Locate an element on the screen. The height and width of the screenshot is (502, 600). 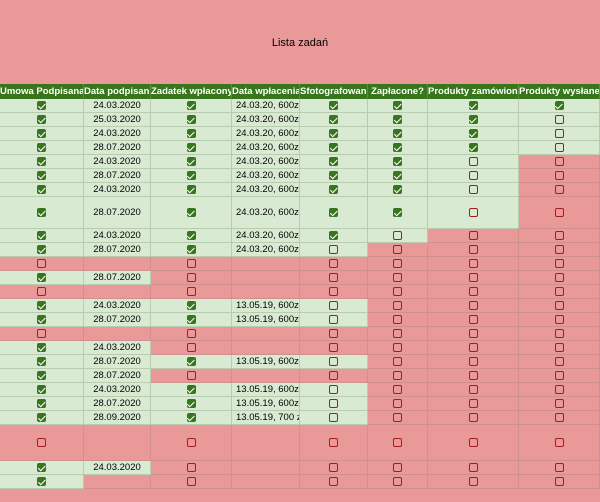
header-umowa: Umowa Podpisana? is located at coordinates (42, 91).